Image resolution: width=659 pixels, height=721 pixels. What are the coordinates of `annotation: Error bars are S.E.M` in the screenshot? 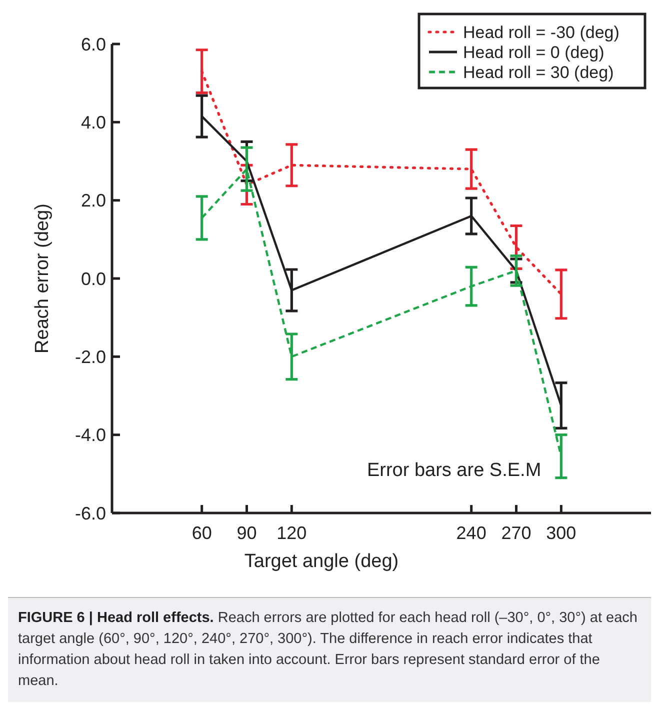 It's located at (454, 470).